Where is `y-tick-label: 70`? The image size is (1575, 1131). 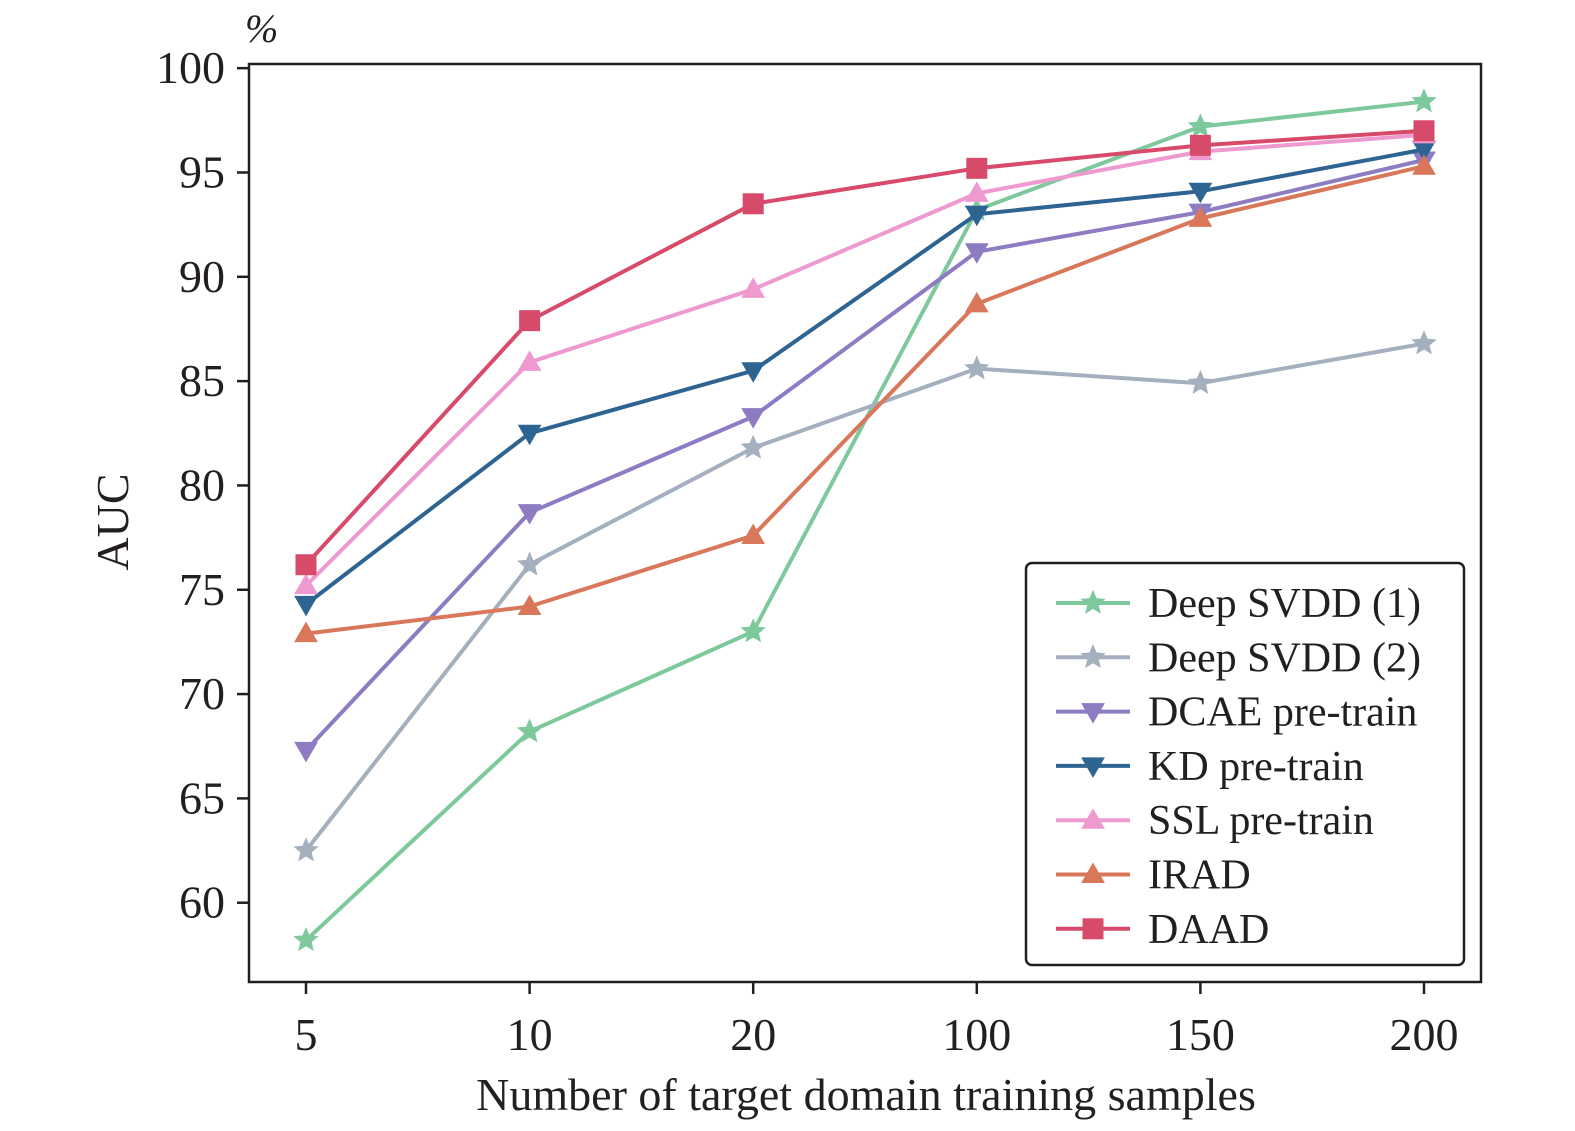 y-tick-label: 70 is located at coordinates (202, 693).